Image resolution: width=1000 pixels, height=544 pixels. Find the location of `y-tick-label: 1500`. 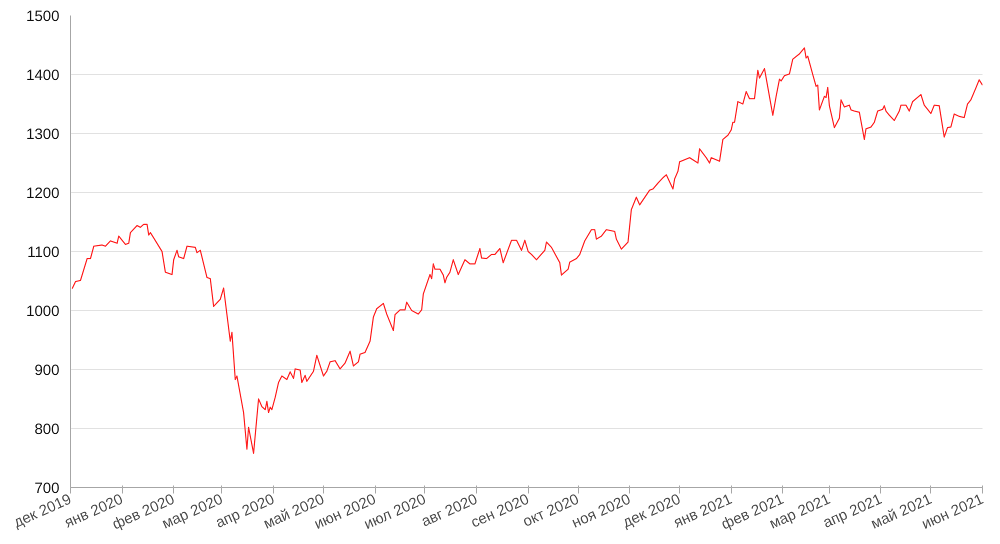

y-tick-label: 1500 is located at coordinates (43, 16).